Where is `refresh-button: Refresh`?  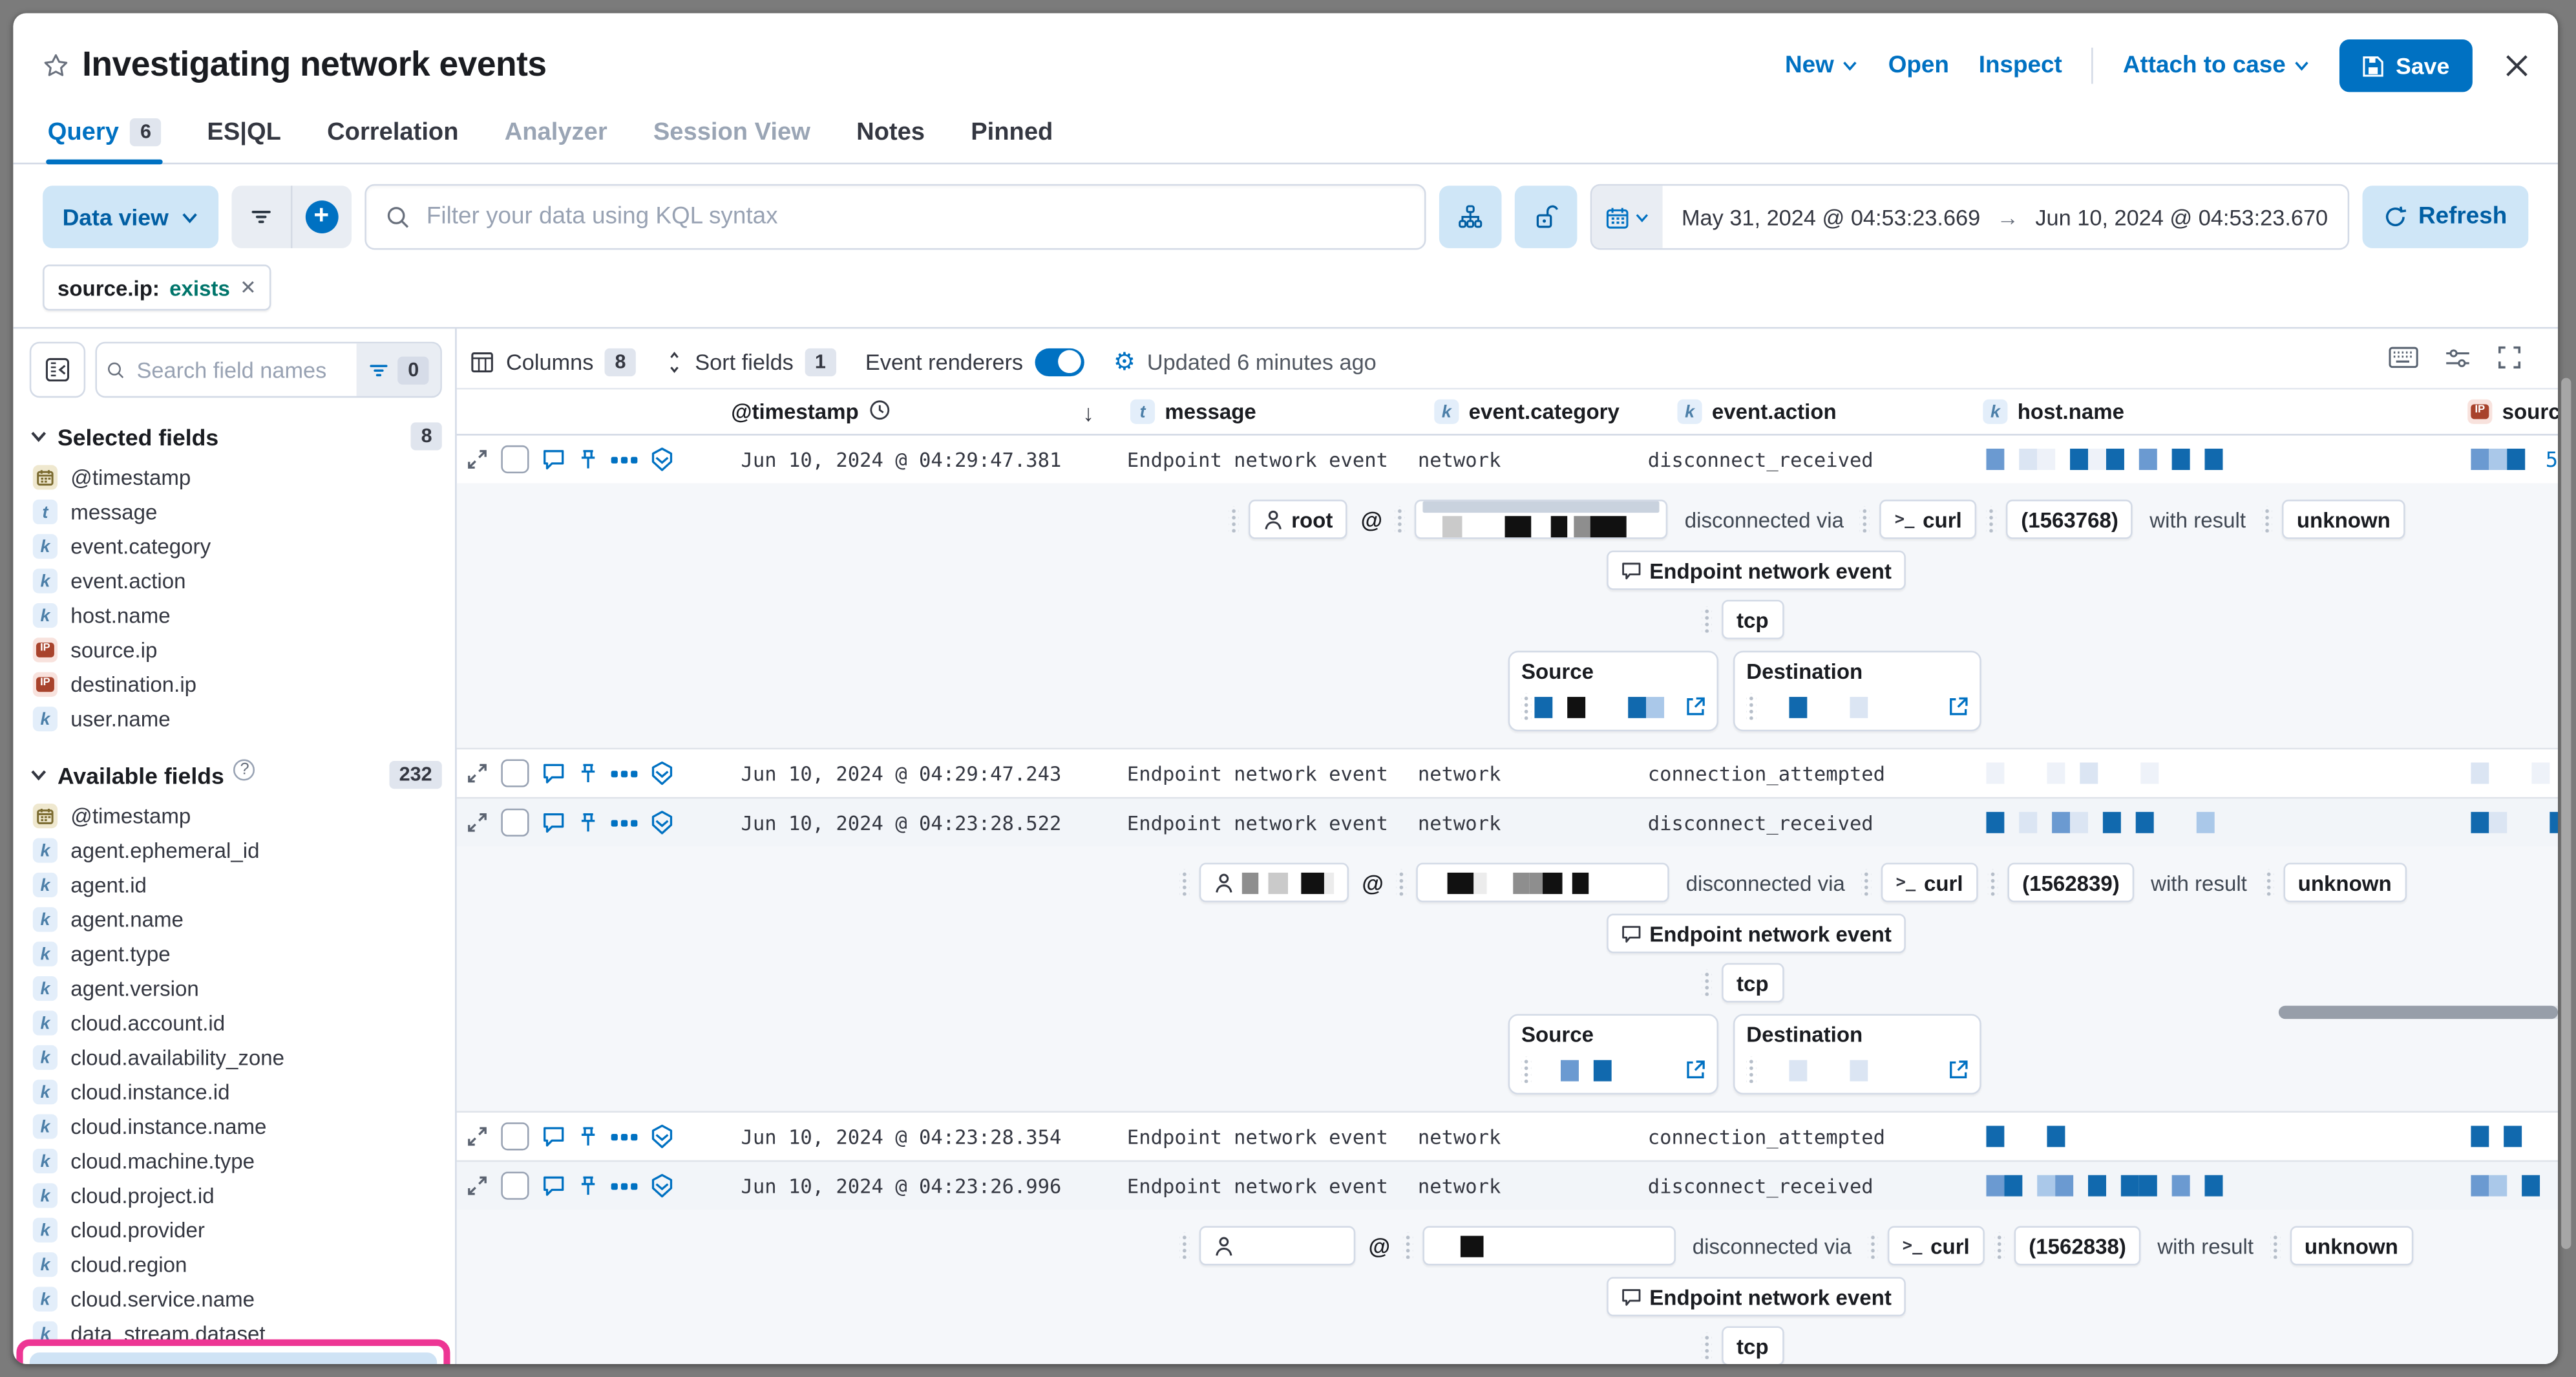 refresh-button: Refresh is located at coordinates (2445, 217).